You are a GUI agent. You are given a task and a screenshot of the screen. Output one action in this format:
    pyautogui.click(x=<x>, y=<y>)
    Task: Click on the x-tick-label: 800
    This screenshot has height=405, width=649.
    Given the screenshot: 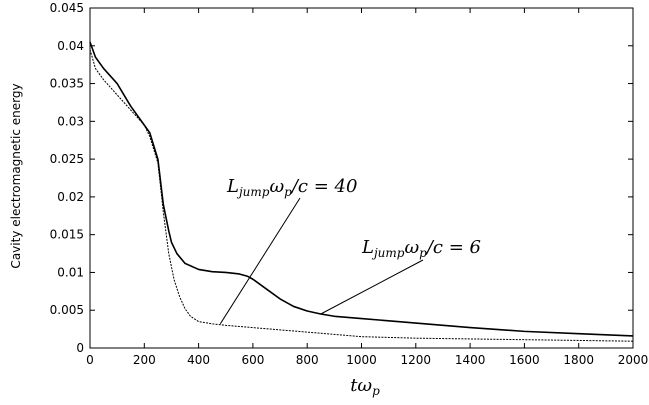 What is the action you would take?
    pyautogui.click(x=307, y=360)
    